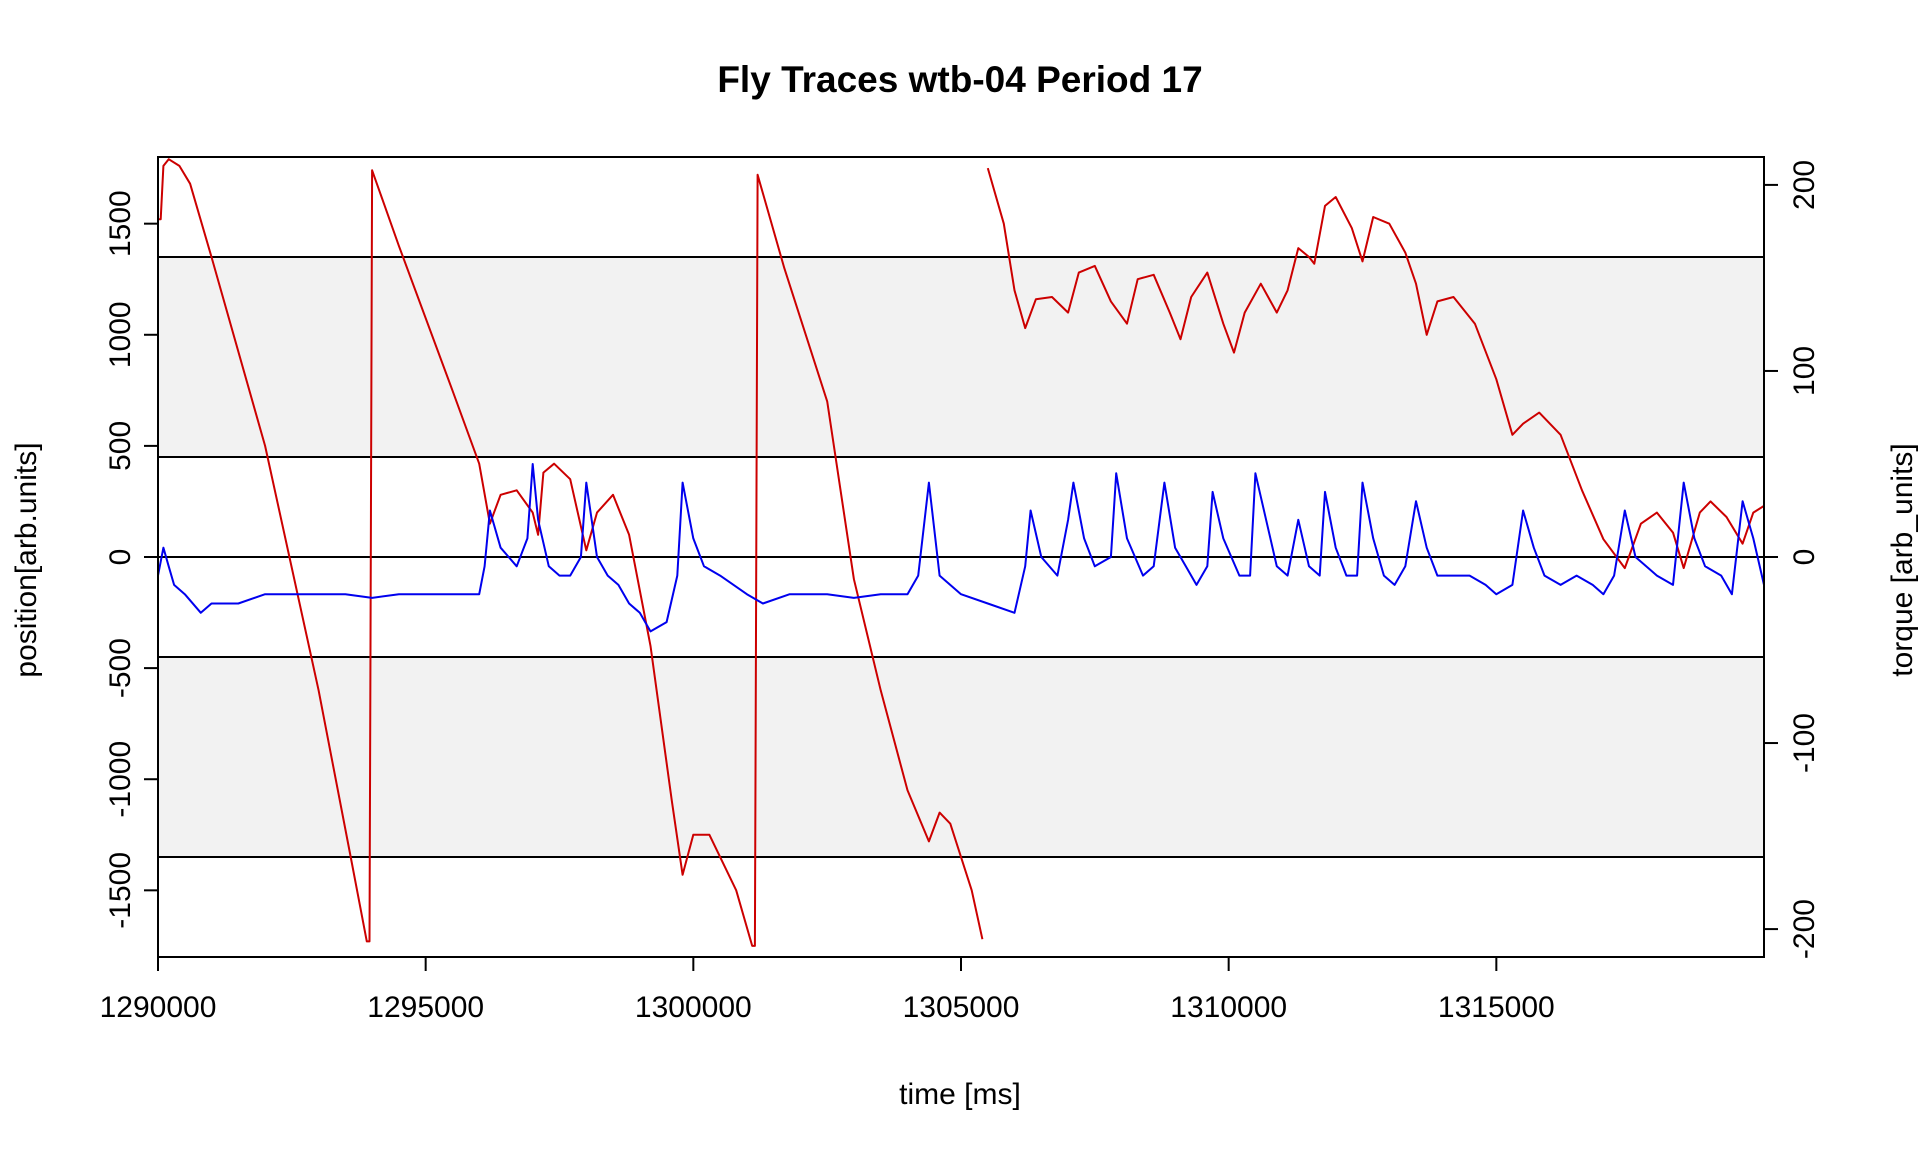 This screenshot has width=1920, height=1152. I want to click on y-tick-label-2: -500, so click(120, 668).